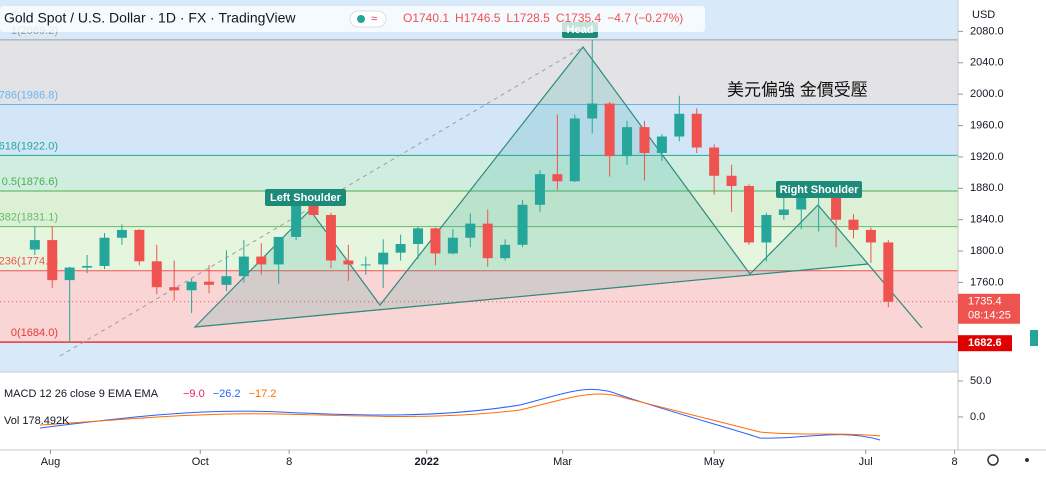  Describe the element at coordinates (531, 295) in the screenshot. I see `neckline` at that location.